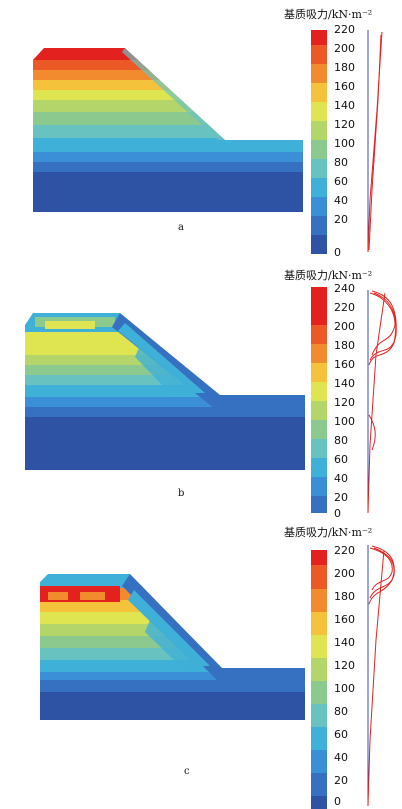  What do you see at coordinates (344, 48) in the screenshot?
I see `tick-a-200: 200` at bounding box center [344, 48].